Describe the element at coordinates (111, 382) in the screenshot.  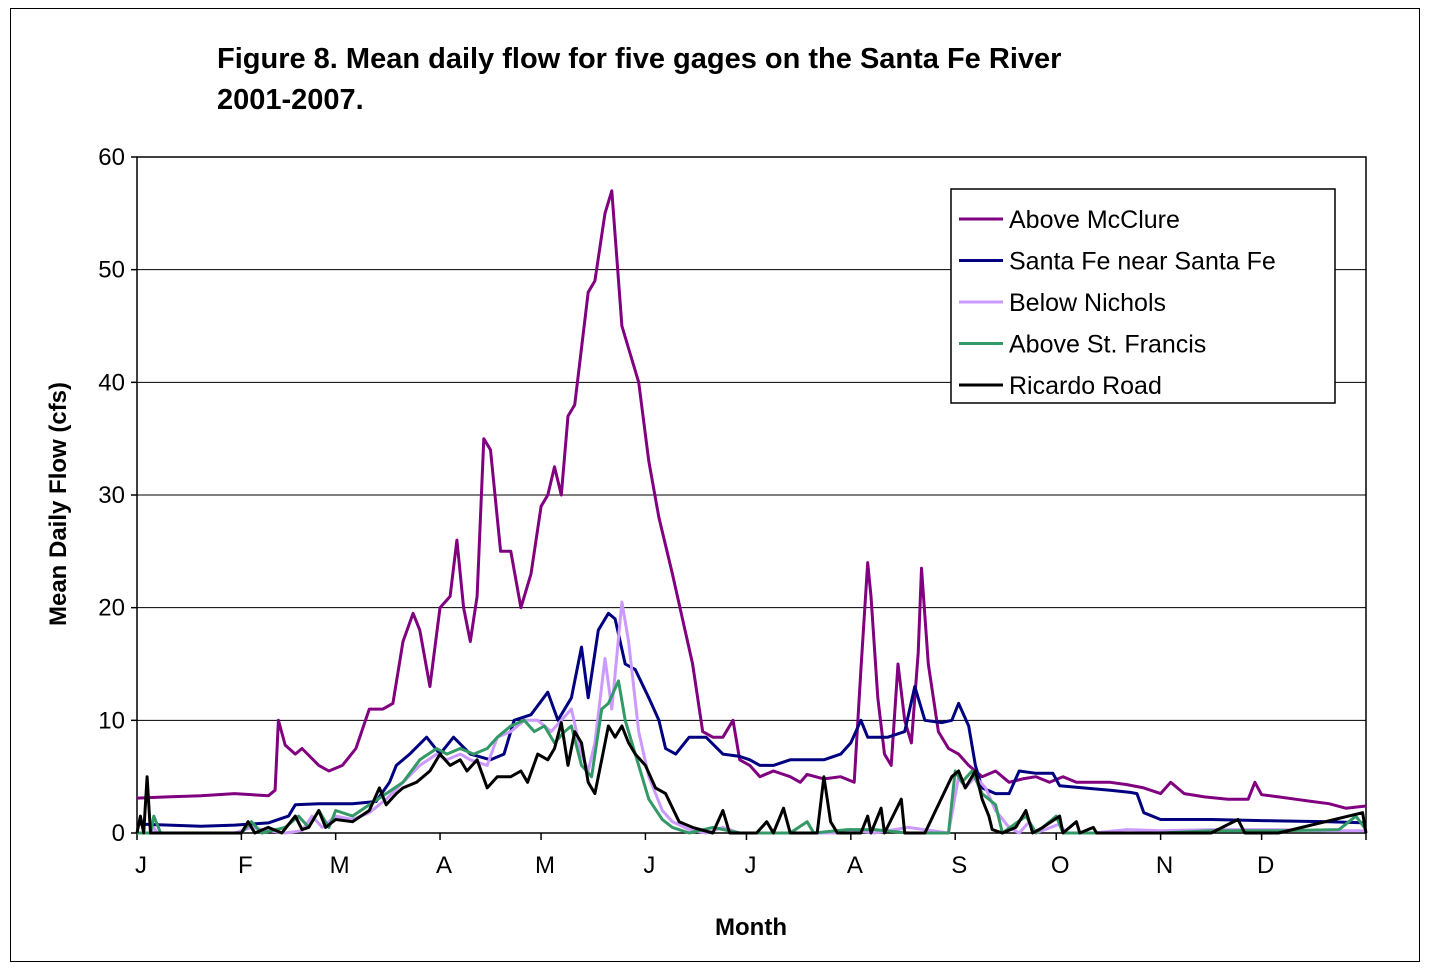
I see `y-tick-label: 40` at that location.